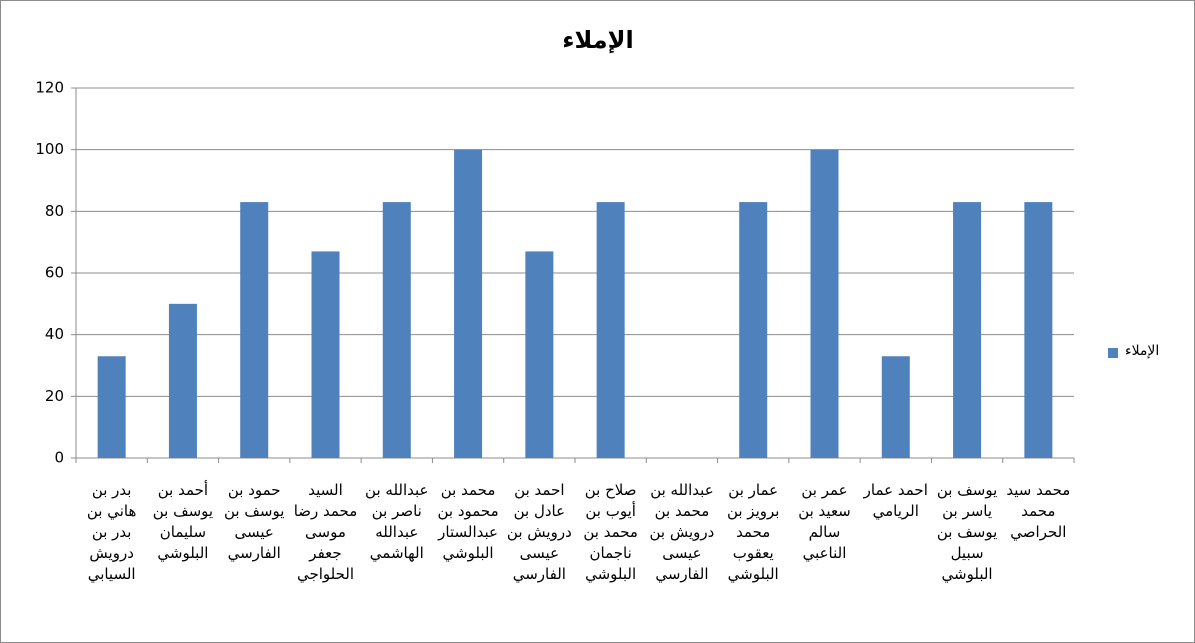 This screenshot has height=643, width=1195. What do you see at coordinates (183, 521) in the screenshot?
I see `x-tick-label: أحمد بن يوسف بن سليمان البلوشي` at bounding box center [183, 521].